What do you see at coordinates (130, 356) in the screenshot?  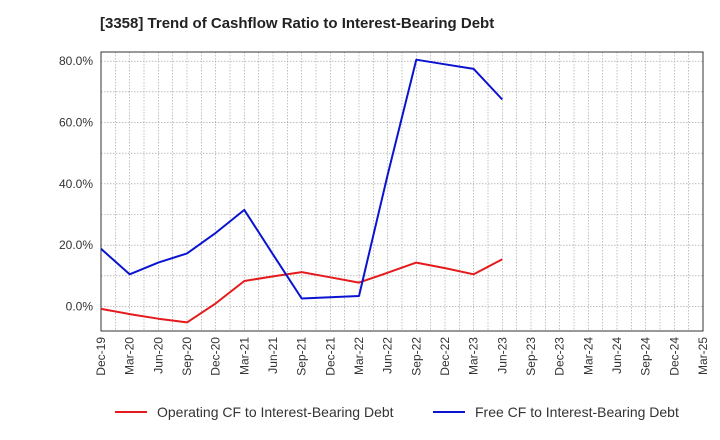 I see `x-tick-label: Mar-20` at bounding box center [130, 356].